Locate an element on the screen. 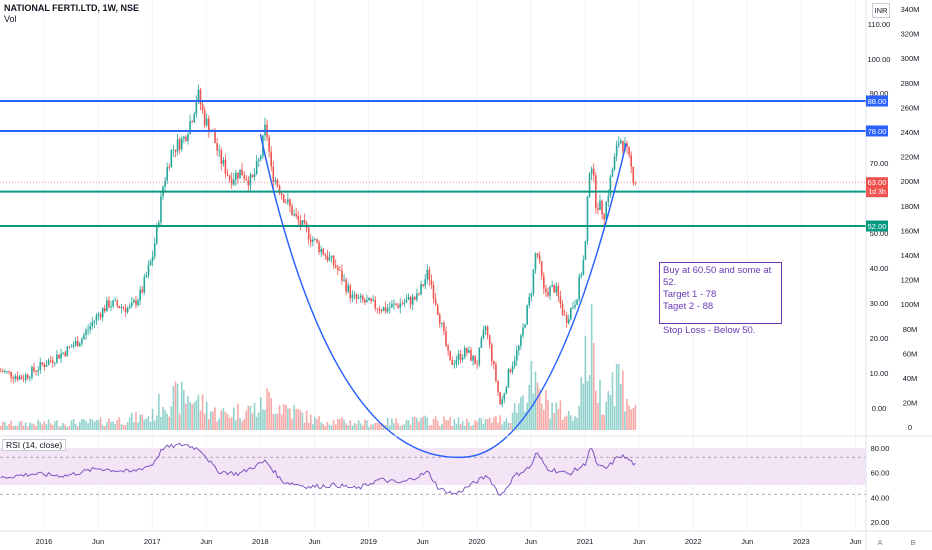 Image resolution: width=932 pixels, height=550 pixels. price-tick-label: 10.00 is located at coordinates (879, 373).